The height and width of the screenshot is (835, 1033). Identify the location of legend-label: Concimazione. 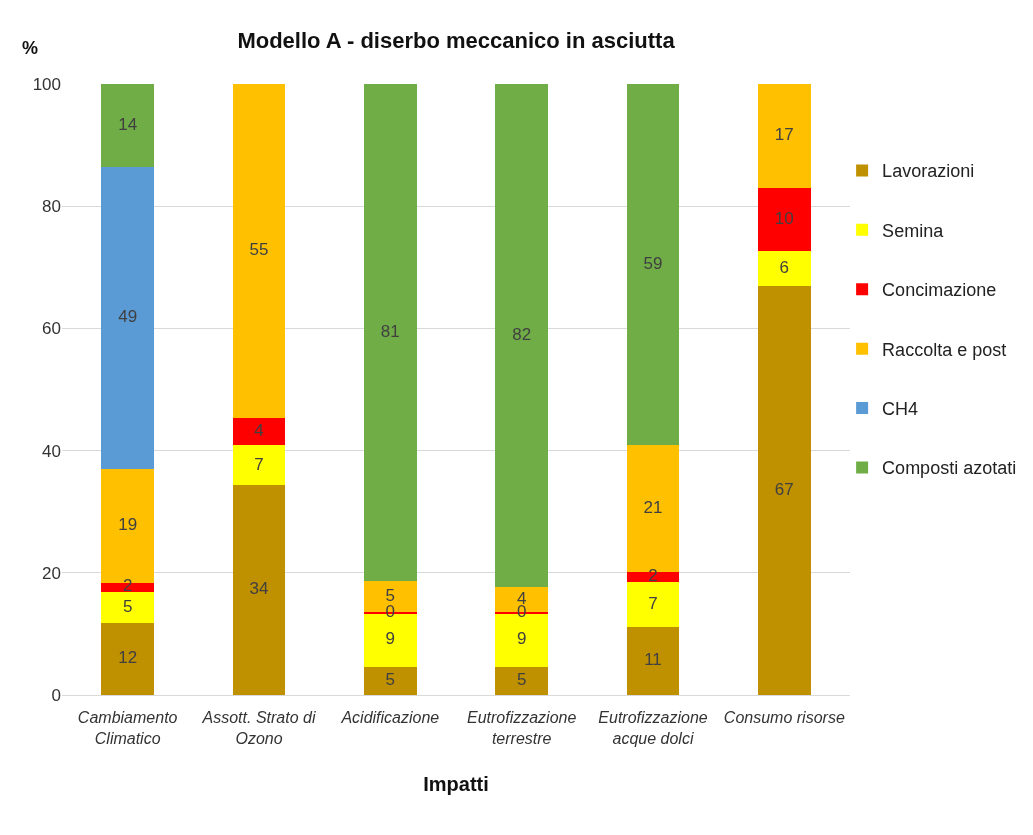
(939, 290).